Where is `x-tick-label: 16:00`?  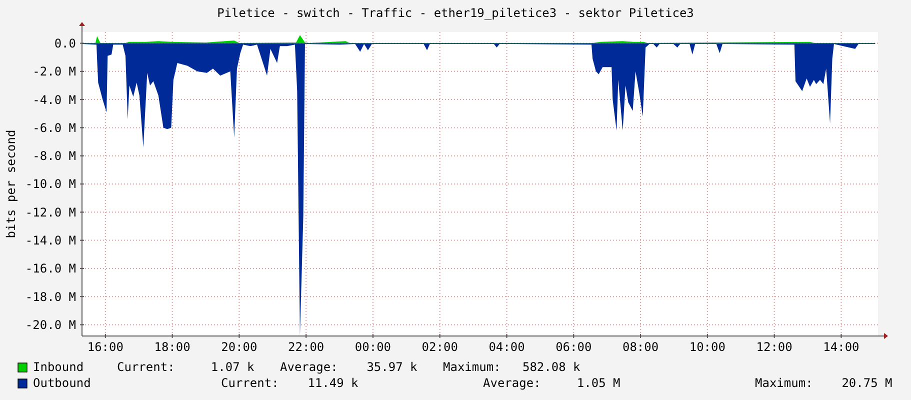
x-tick-label: 16:00 is located at coordinates (105, 347).